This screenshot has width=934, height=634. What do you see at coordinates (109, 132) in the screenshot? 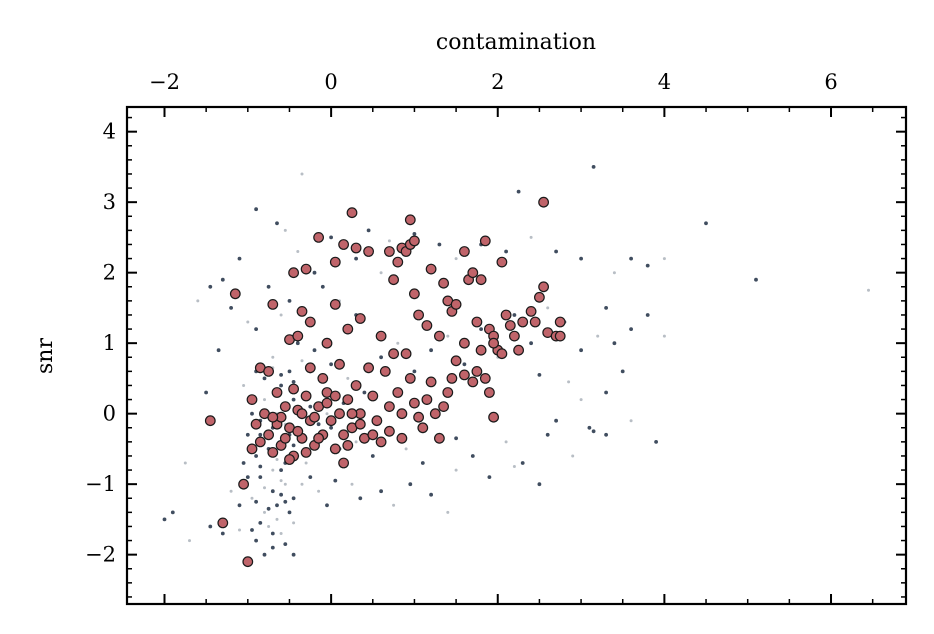
I see `y-tick-label: 4` at bounding box center [109, 132].